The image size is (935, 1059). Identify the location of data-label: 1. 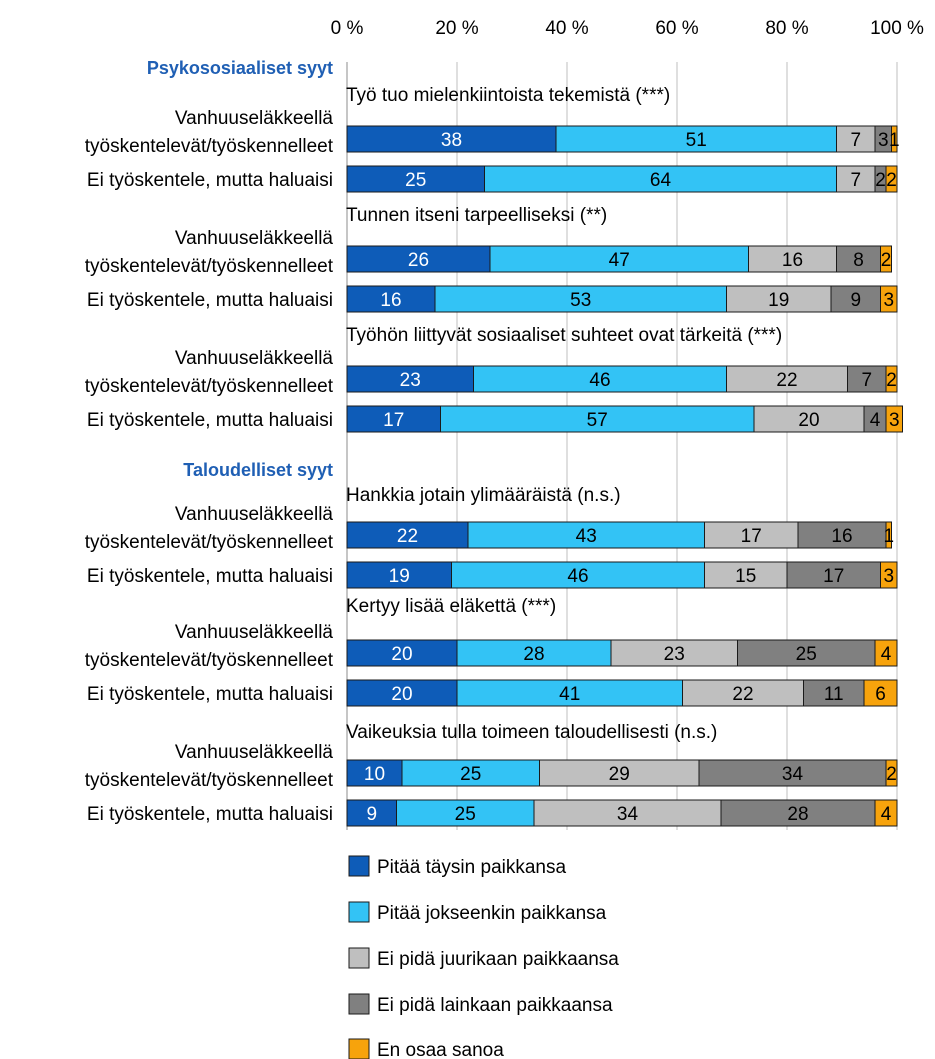
(894, 140).